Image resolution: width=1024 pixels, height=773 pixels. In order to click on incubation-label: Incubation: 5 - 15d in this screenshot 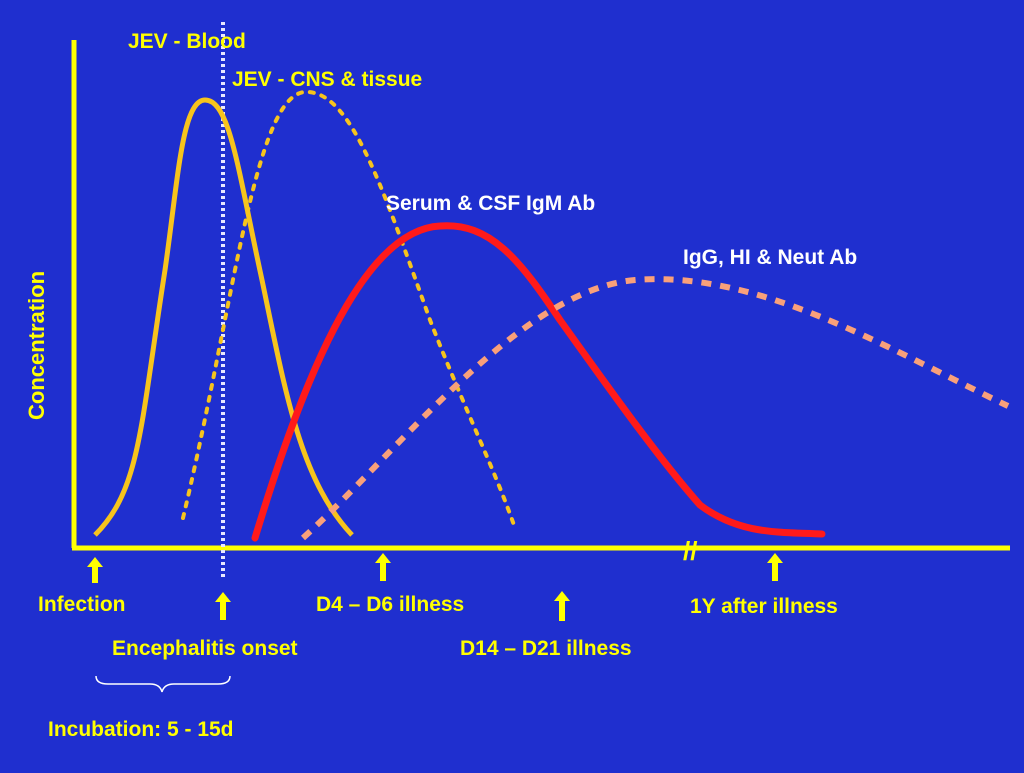, I will do `click(141, 729)`.